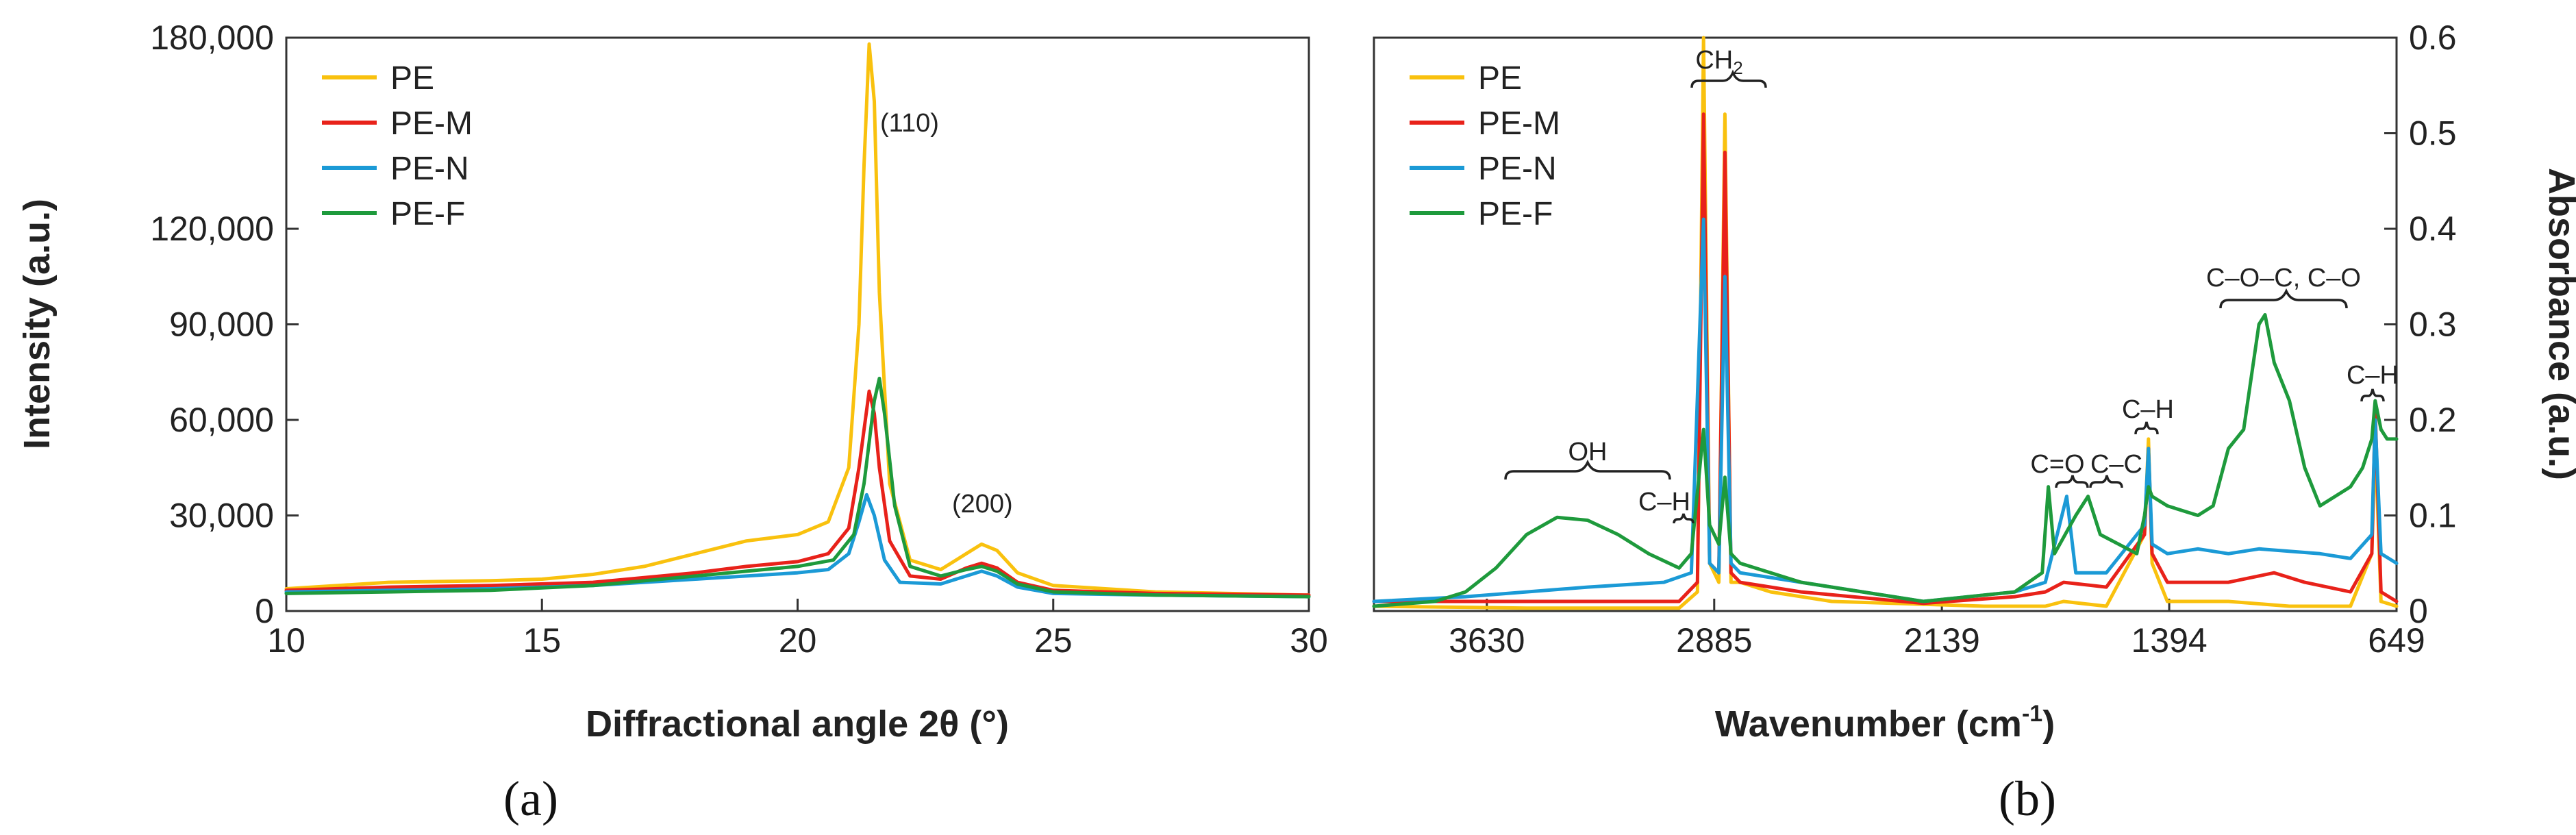 The height and width of the screenshot is (835, 2576). I want to click on annotation-200: (200), so click(982, 505).